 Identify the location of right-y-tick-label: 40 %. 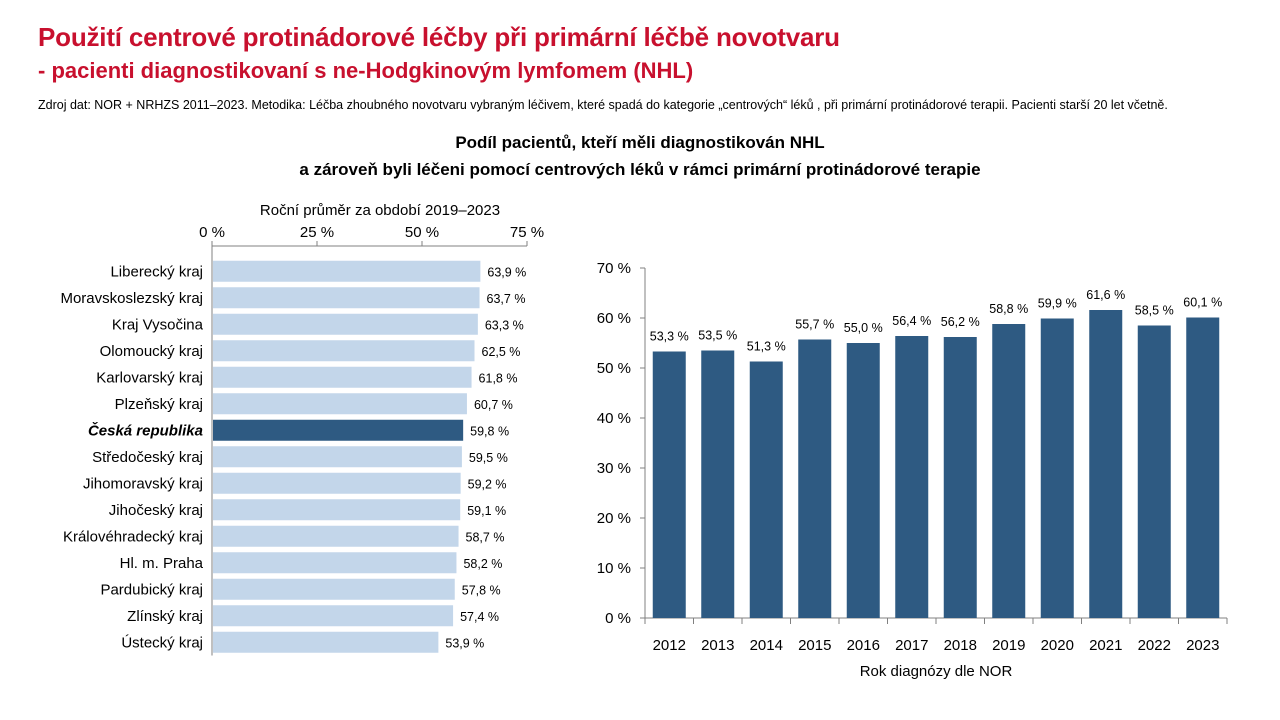
(614, 418).